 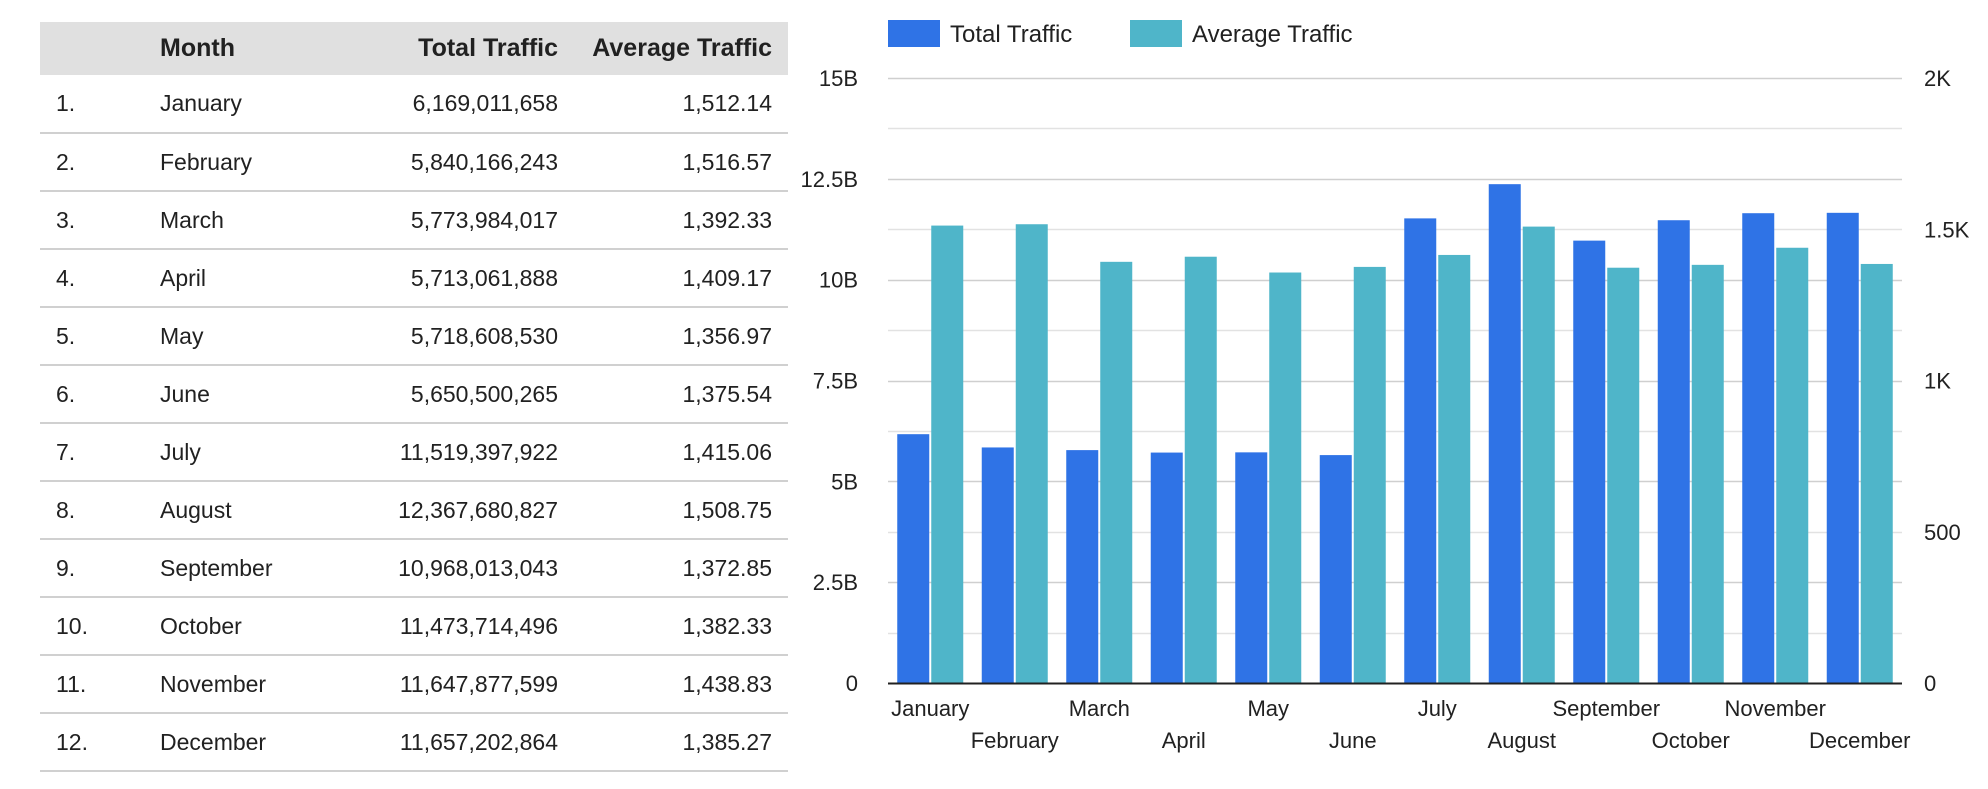 What do you see at coordinates (1942, 532) in the screenshot?
I see `y-right-tick-label: 500` at bounding box center [1942, 532].